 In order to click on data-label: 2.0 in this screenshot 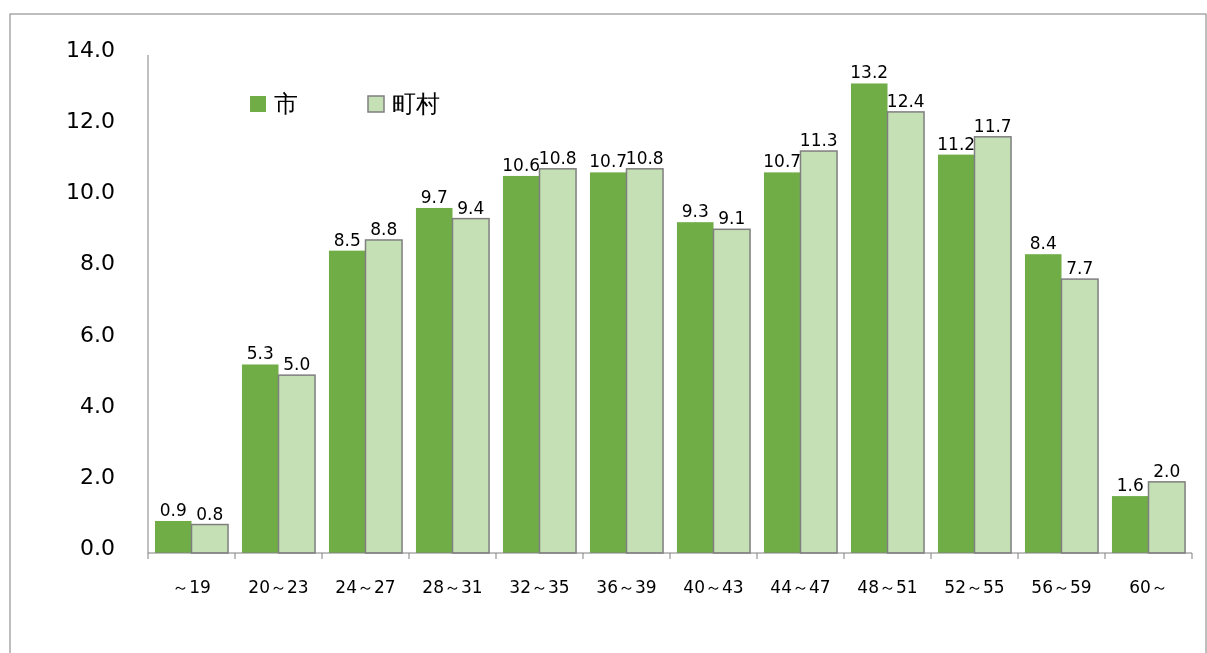, I will do `click(1167, 470)`.